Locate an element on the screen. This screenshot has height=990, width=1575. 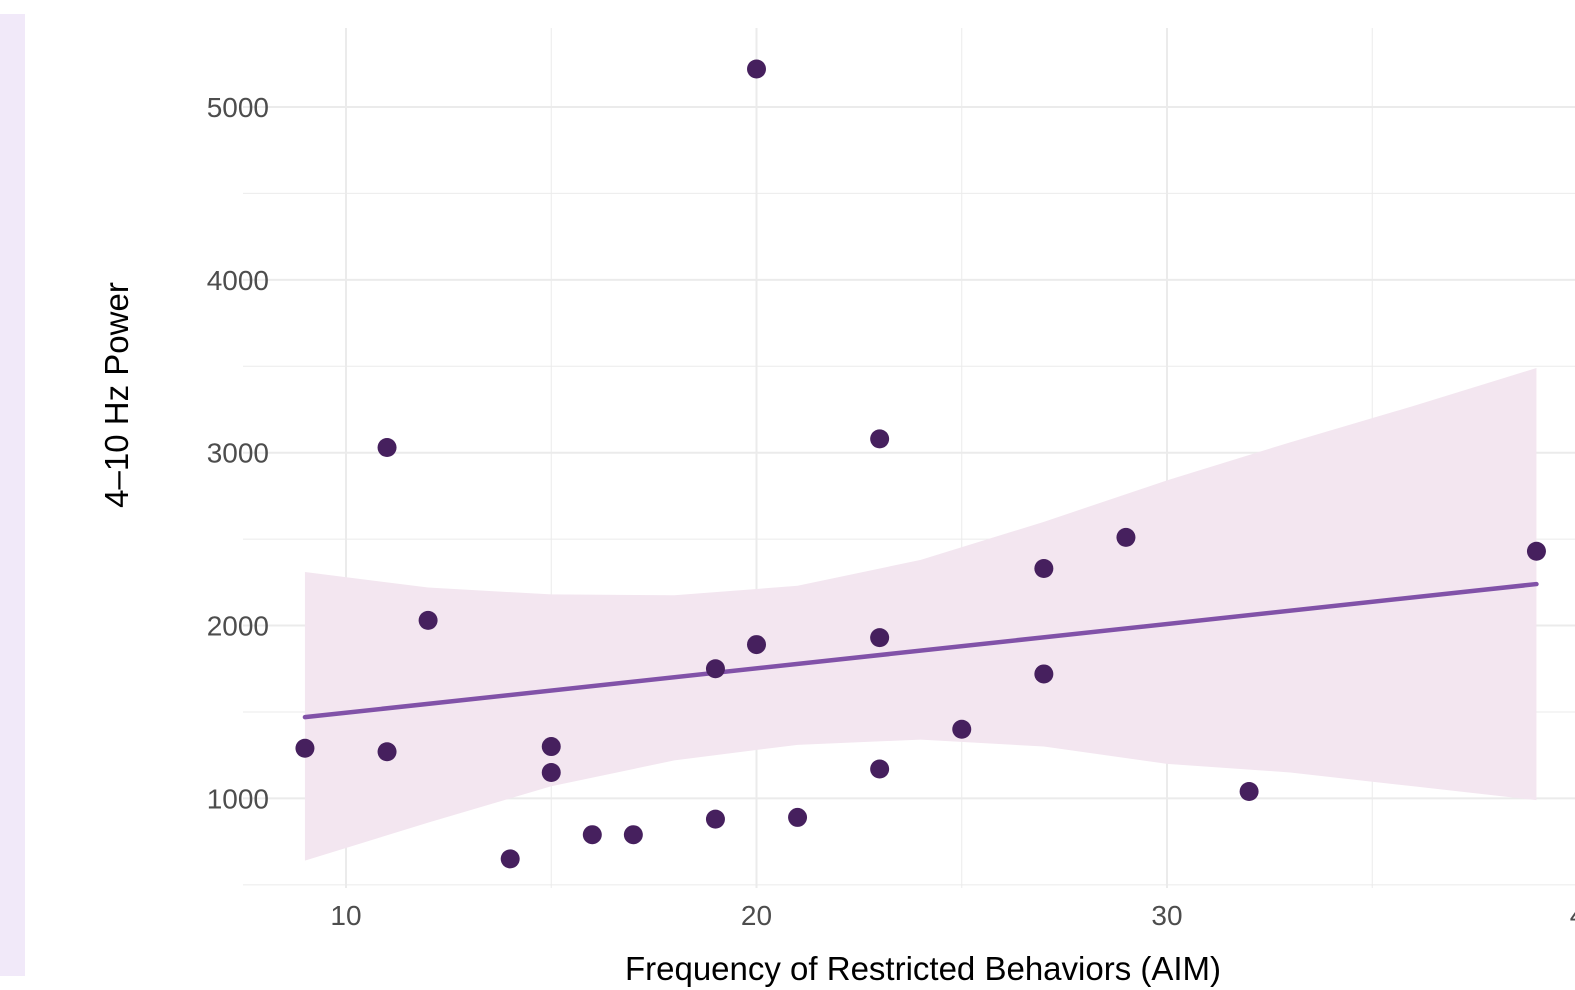
x-axis-title: Frequency of Restricted Behaviors (AIM) is located at coordinates (923, 968).